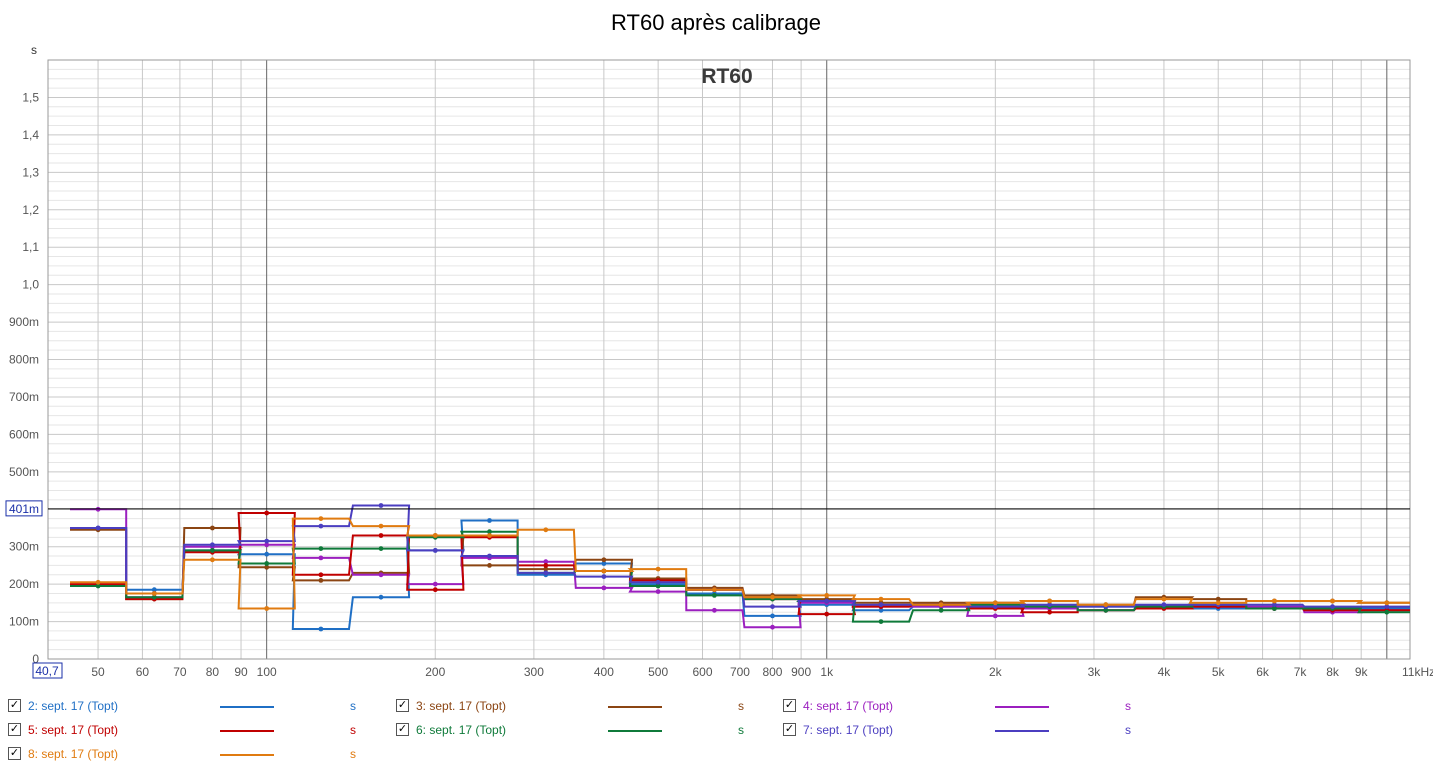 The height and width of the screenshot is (764, 1433). I want to click on legend-item: ✓ 4: sept. 17 (Topt) s, so click(973, 706).